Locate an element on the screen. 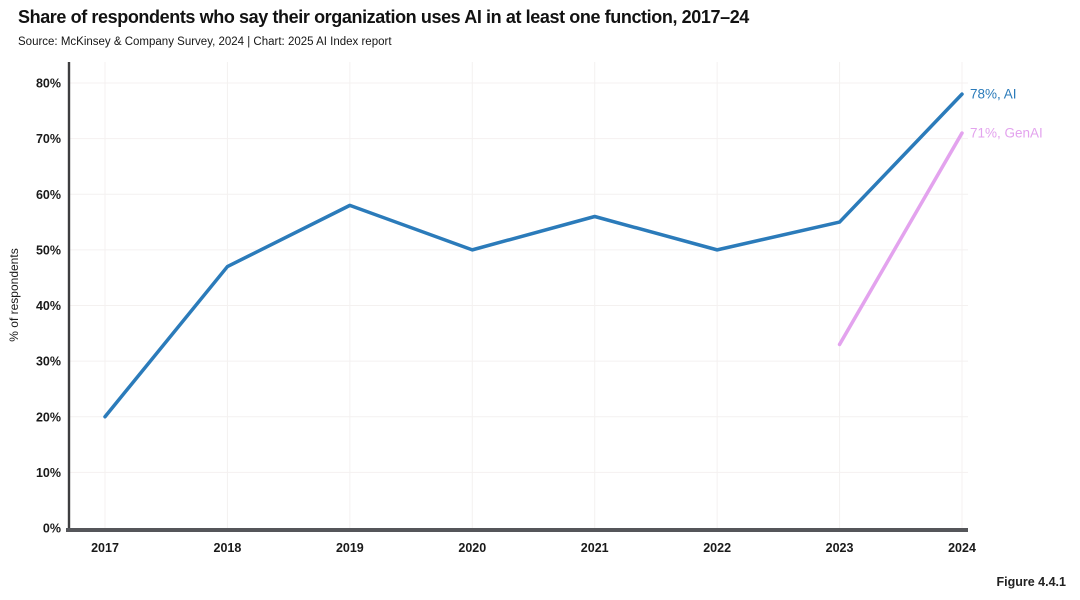  series-end-label-genai: 71%, GenAI is located at coordinates (1006, 133).